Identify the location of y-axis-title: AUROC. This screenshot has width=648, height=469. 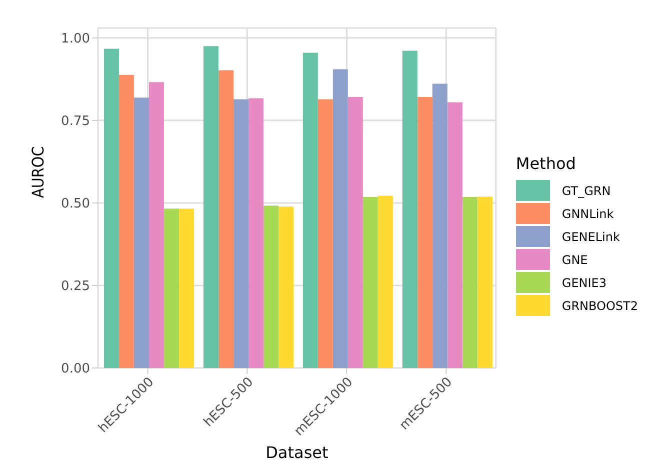
(38, 172).